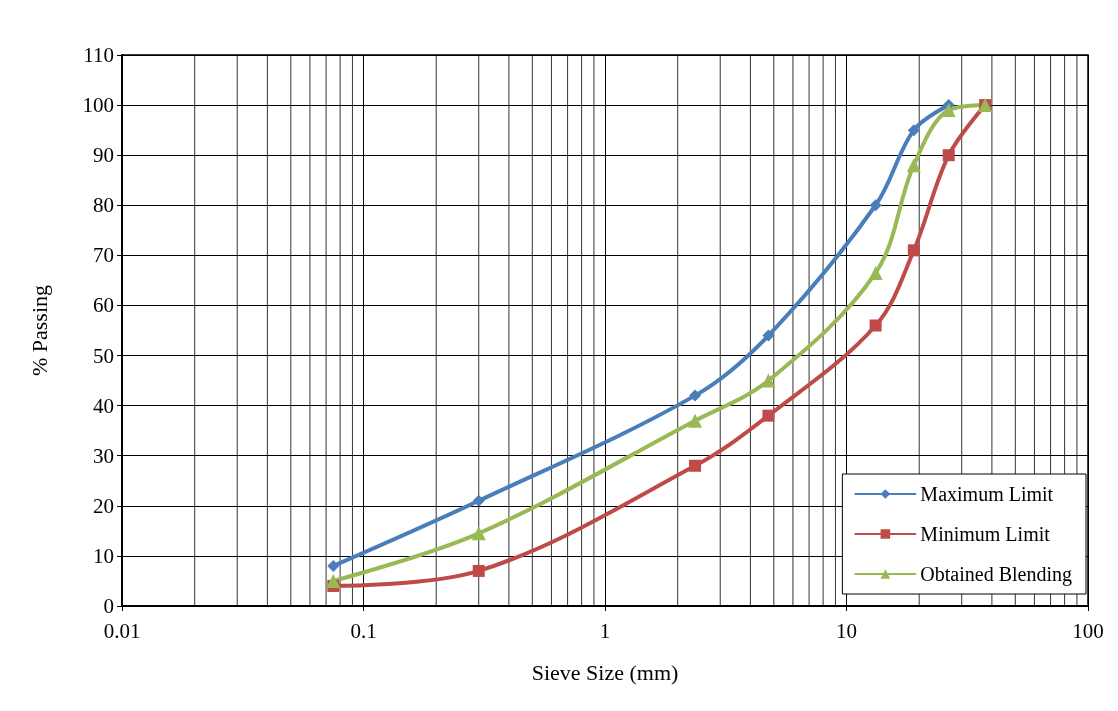 The image size is (1118, 711). Describe the element at coordinates (103, 305) in the screenshot. I see `y-tick-label: 60` at that location.